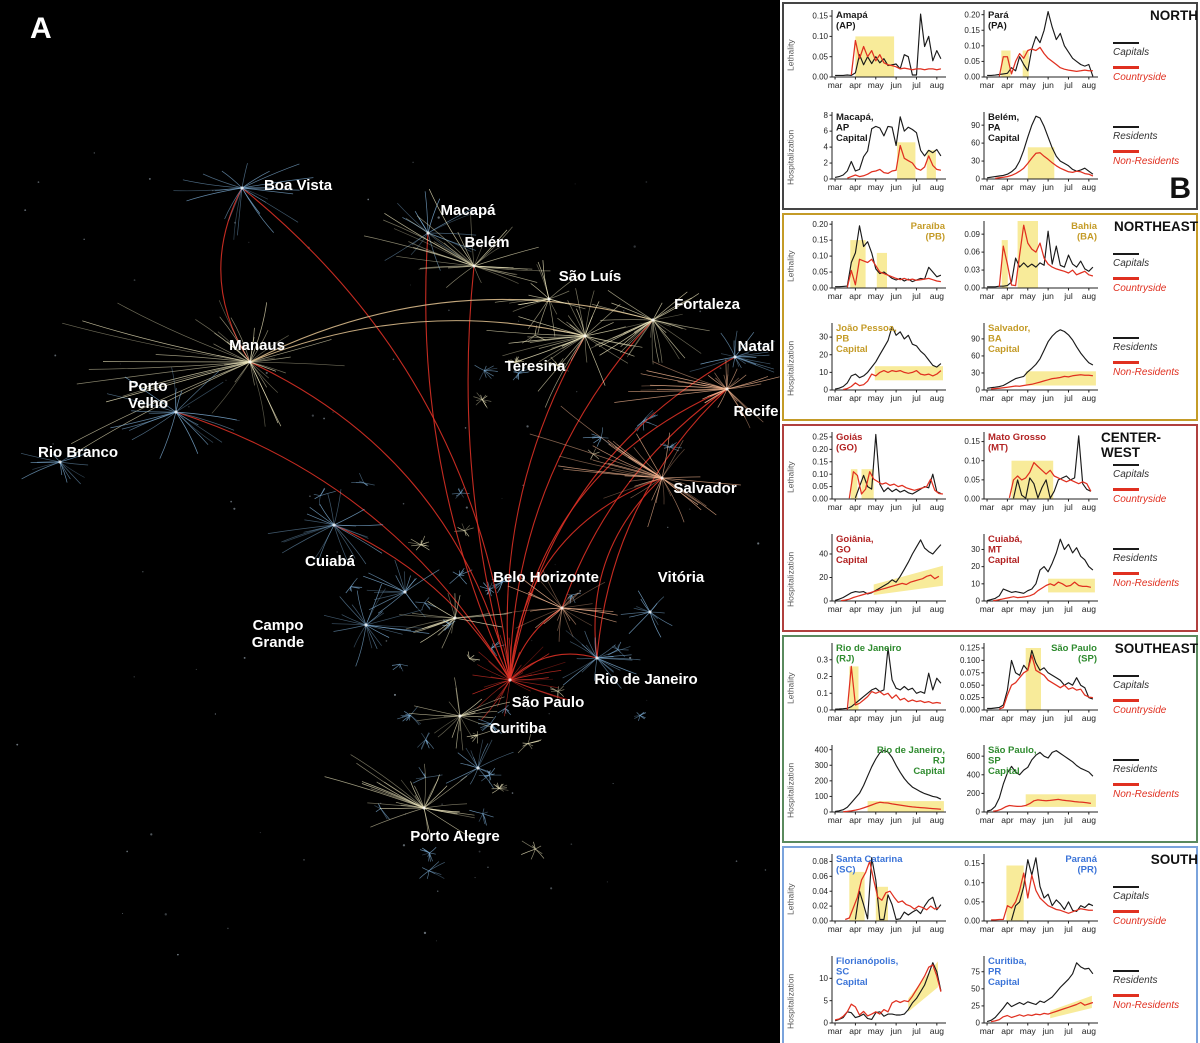  What do you see at coordinates (430, 231) in the screenshot?
I see `hub-macapa` at bounding box center [430, 231].